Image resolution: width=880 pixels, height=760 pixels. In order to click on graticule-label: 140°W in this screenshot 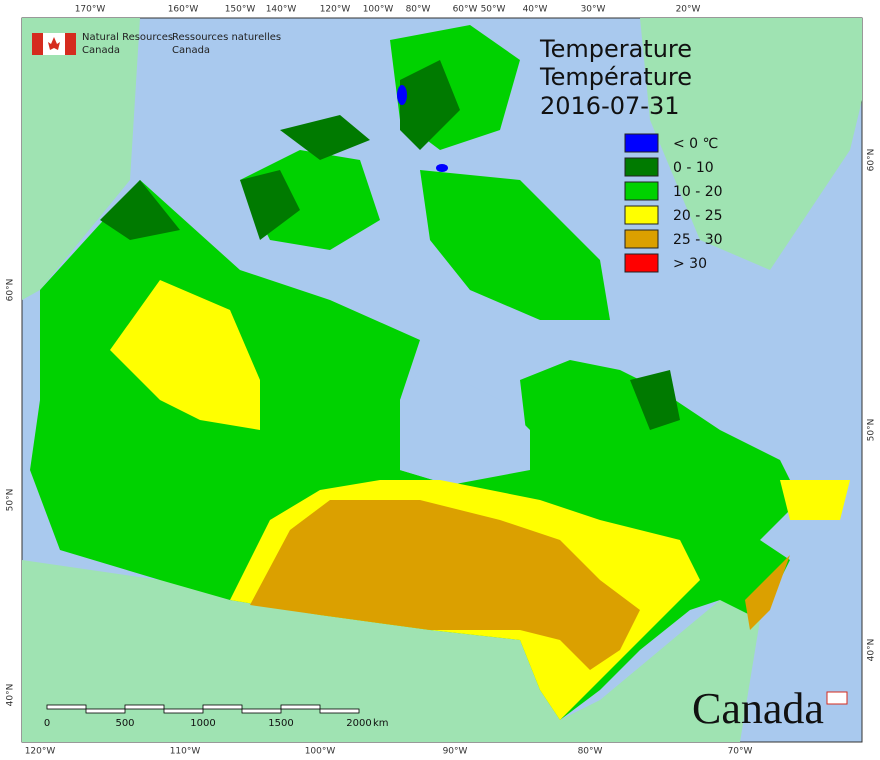, I will do `click(281, 10)`.